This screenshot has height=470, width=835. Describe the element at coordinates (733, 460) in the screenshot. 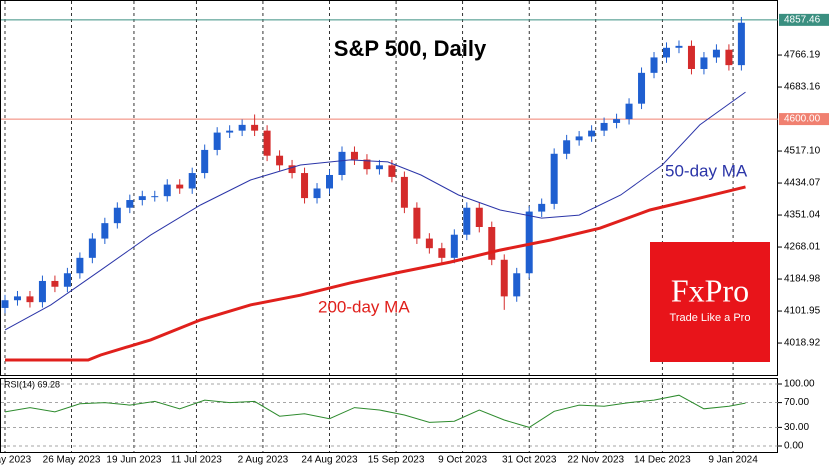

I see `x-tick-label: 9 Jan 2024` at that location.